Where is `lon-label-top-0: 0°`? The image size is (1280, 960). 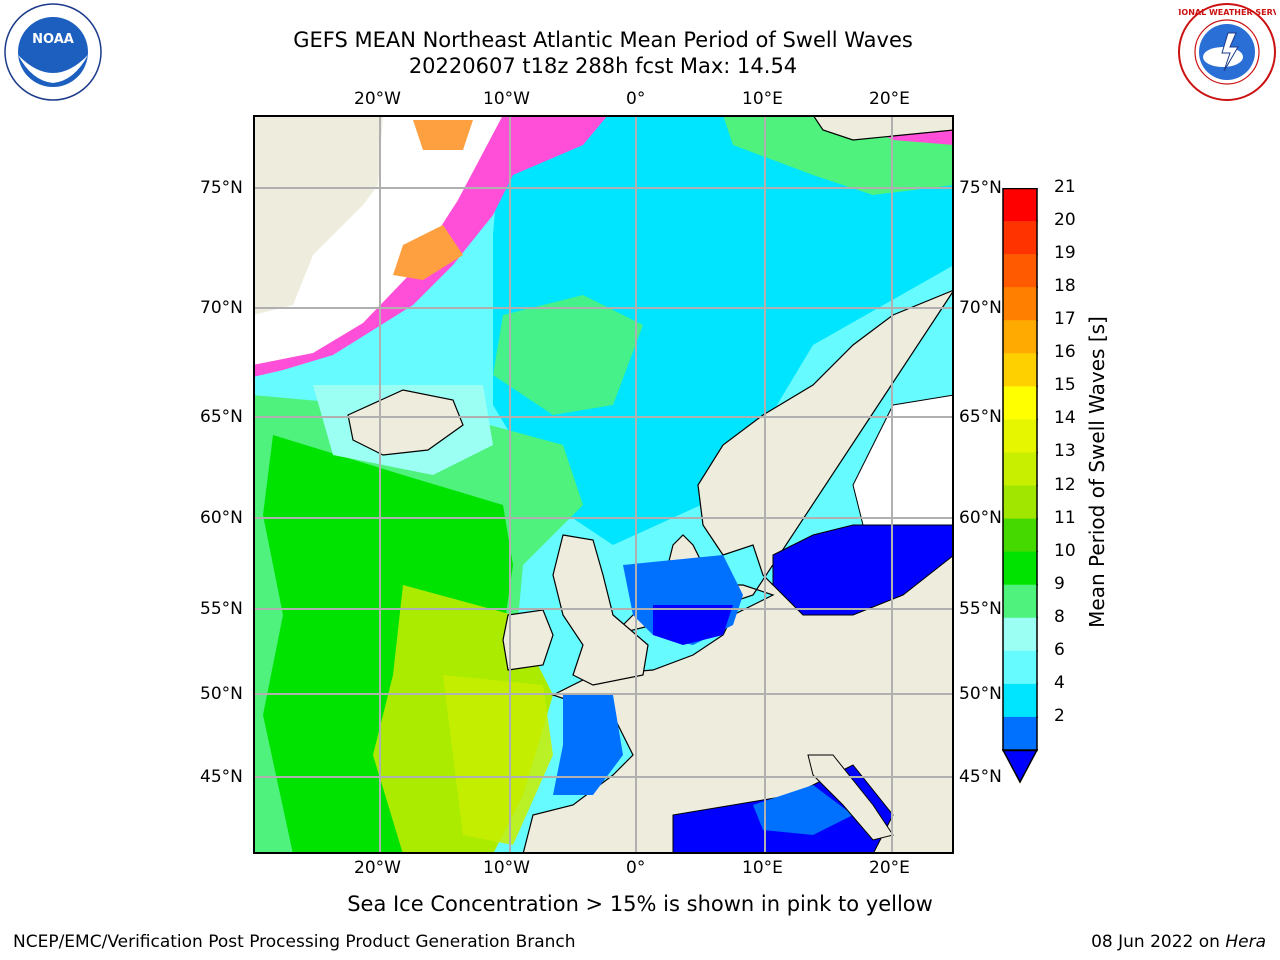 lon-label-top-0: 0° is located at coordinates (636, 99).